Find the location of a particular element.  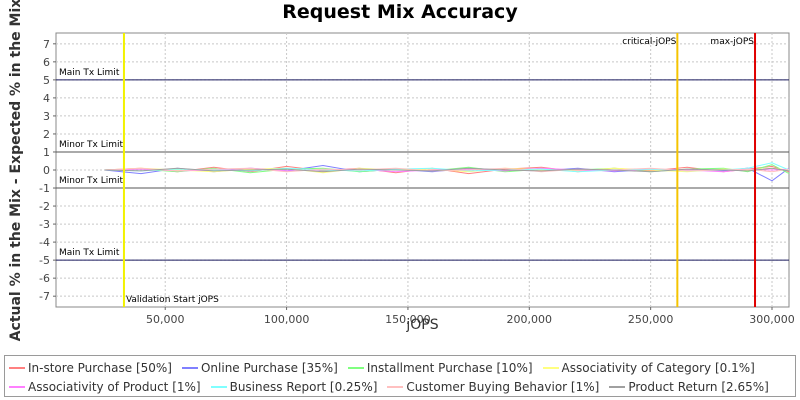

x-tick-label: 150,000 is located at coordinates (408, 319).